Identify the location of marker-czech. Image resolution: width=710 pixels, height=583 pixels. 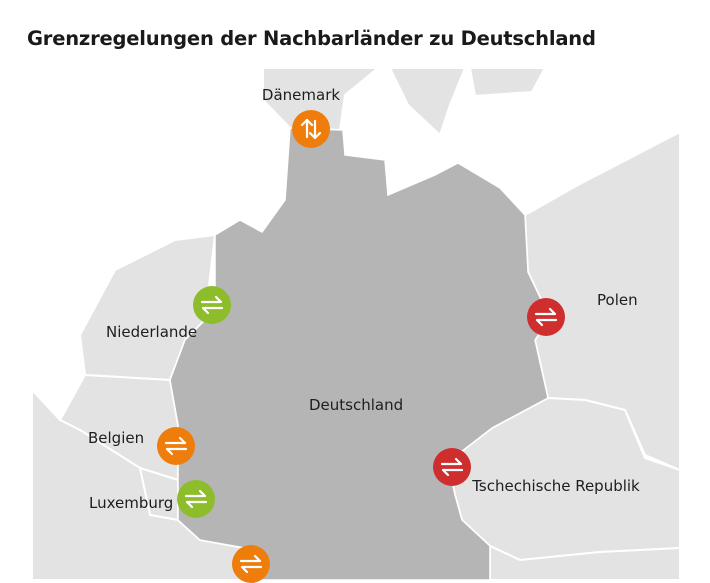
(452, 467).